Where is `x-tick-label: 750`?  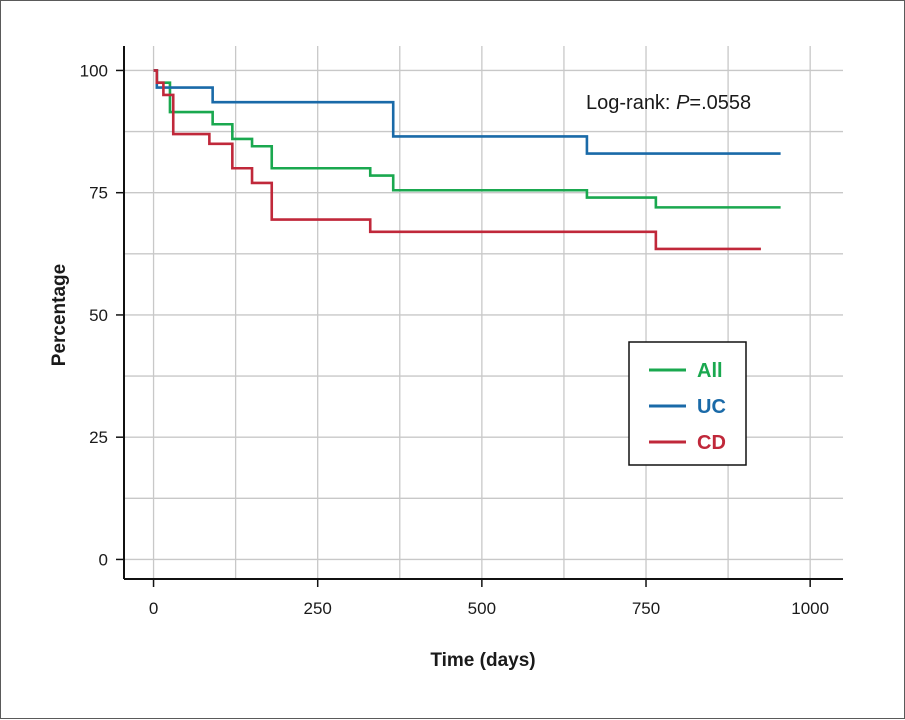
x-tick-label: 750 is located at coordinates (646, 608).